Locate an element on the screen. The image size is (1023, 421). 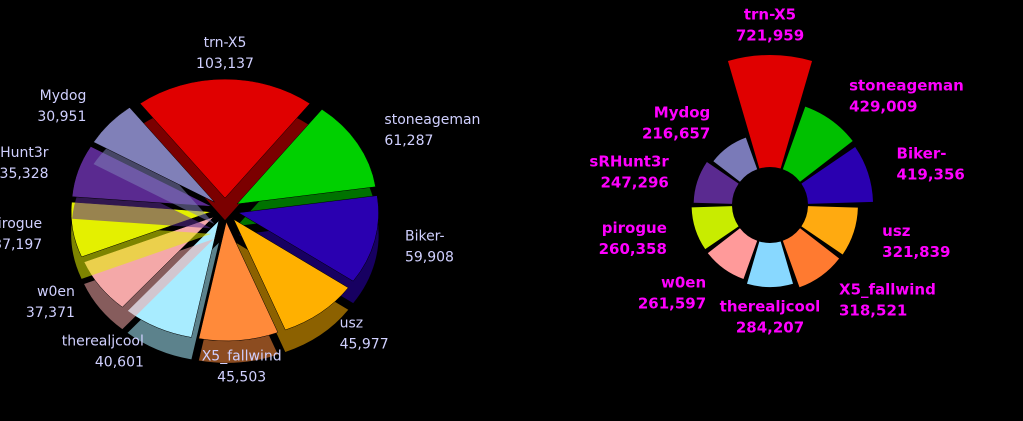
value-label: 260,358 is located at coordinates (633, 249).